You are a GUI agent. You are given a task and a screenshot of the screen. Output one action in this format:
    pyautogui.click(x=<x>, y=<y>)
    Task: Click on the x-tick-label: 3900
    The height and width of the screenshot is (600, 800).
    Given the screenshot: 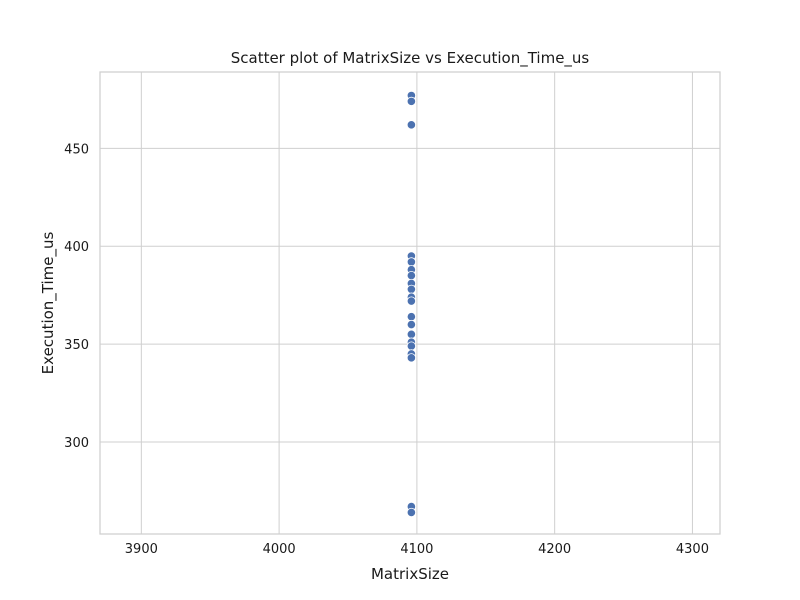 What is the action you would take?
    pyautogui.click(x=141, y=549)
    